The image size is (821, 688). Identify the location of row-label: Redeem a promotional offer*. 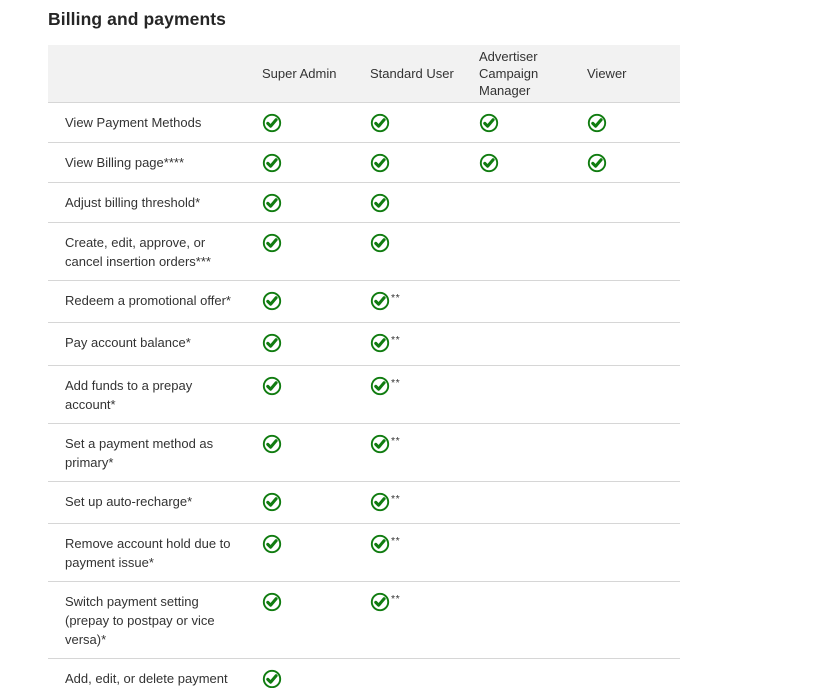
(151, 302).